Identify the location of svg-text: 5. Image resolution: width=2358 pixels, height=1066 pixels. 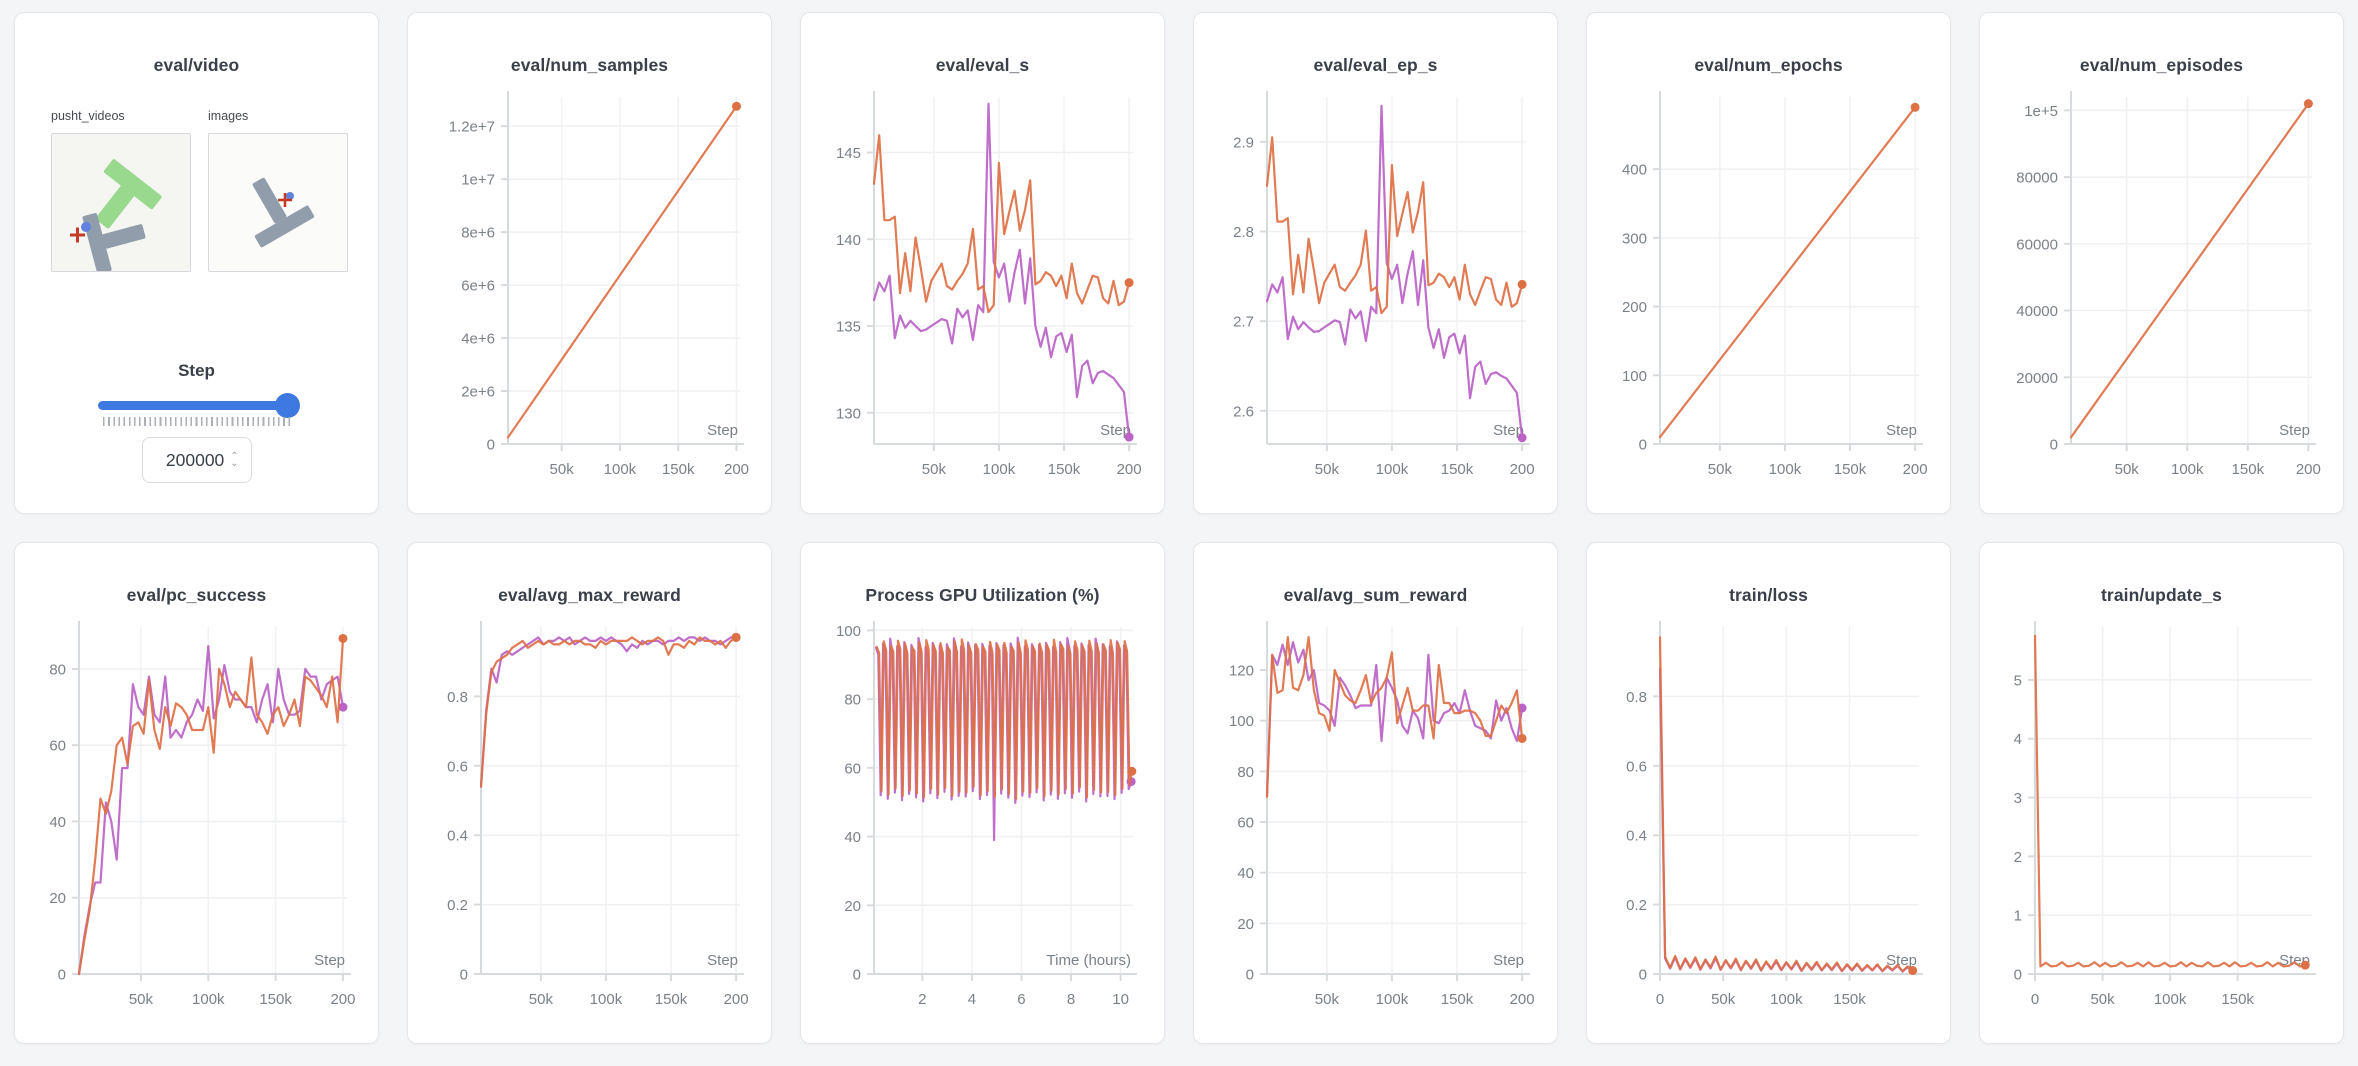
(2018, 680).